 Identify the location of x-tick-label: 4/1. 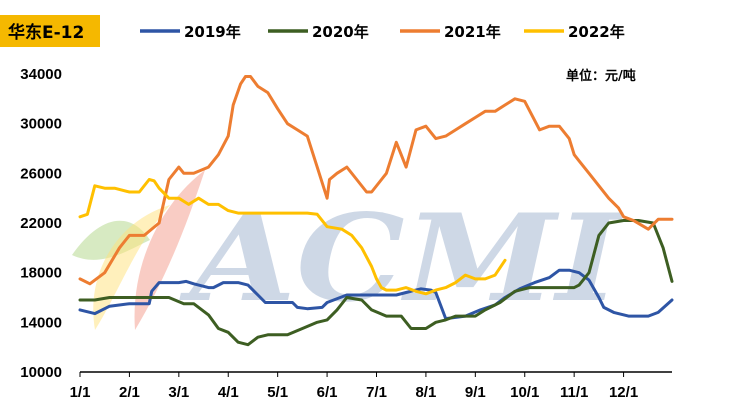
(228, 392).